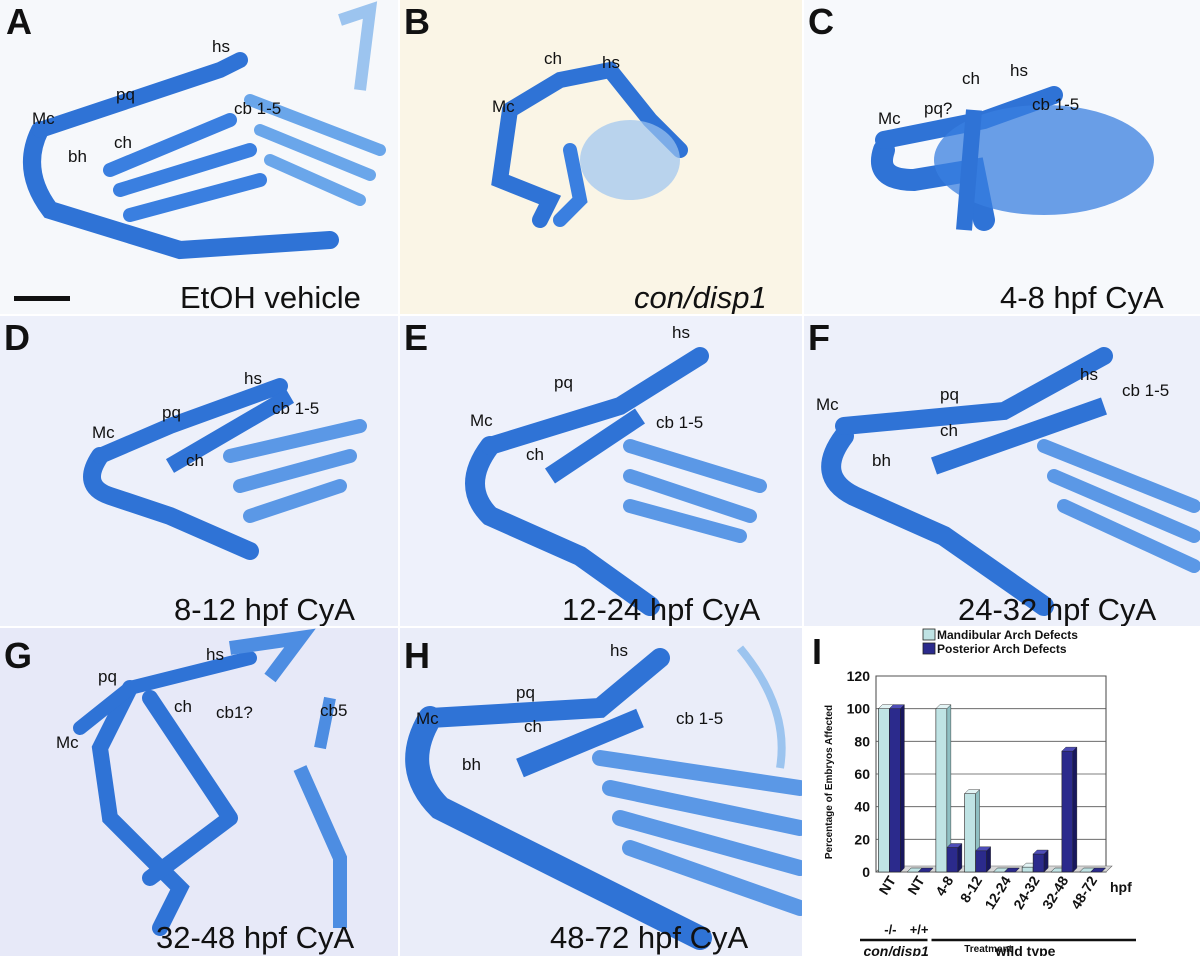 This screenshot has width=1200, height=956. What do you see at coordinates (334, 710) in the screenshot?
I see `label-cb5: cb5` at bounding box center [334, 710].